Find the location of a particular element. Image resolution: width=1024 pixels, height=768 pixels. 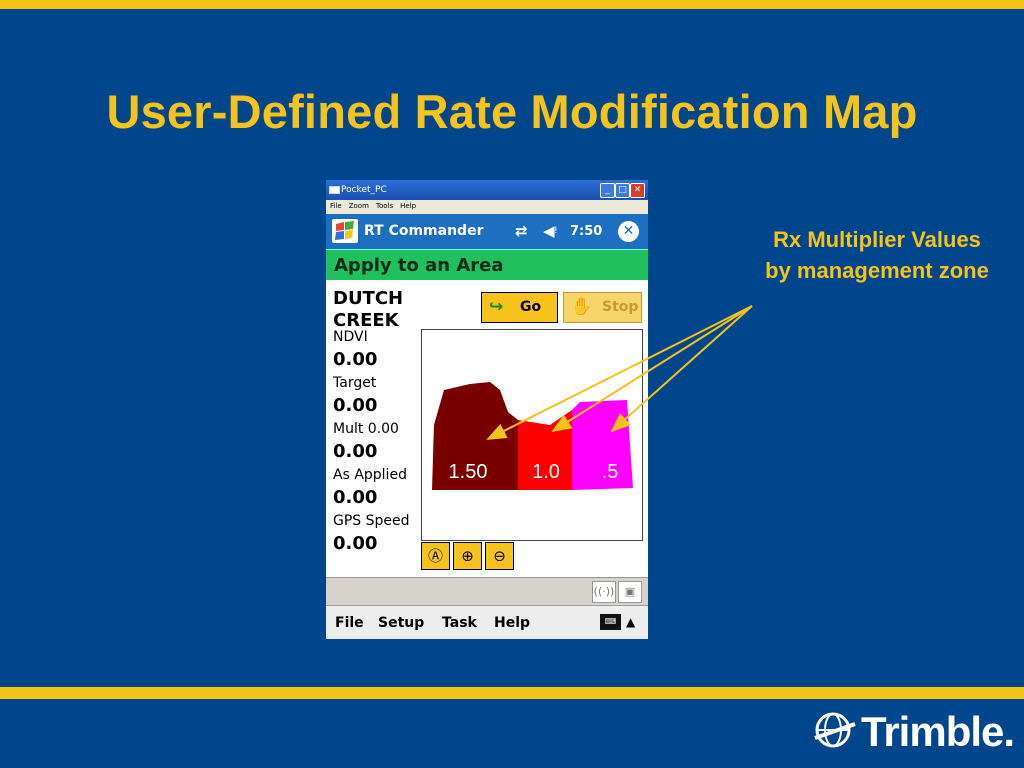

radio-icon: ▣ is located at coordinates (630, 592).